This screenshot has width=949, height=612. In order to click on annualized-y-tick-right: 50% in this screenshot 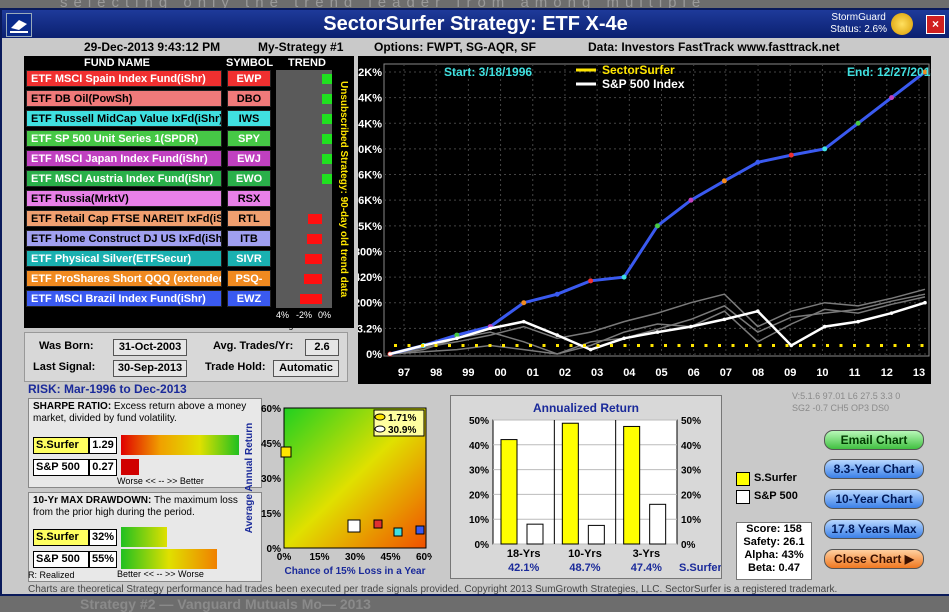, I will do `click(691, 421)`.